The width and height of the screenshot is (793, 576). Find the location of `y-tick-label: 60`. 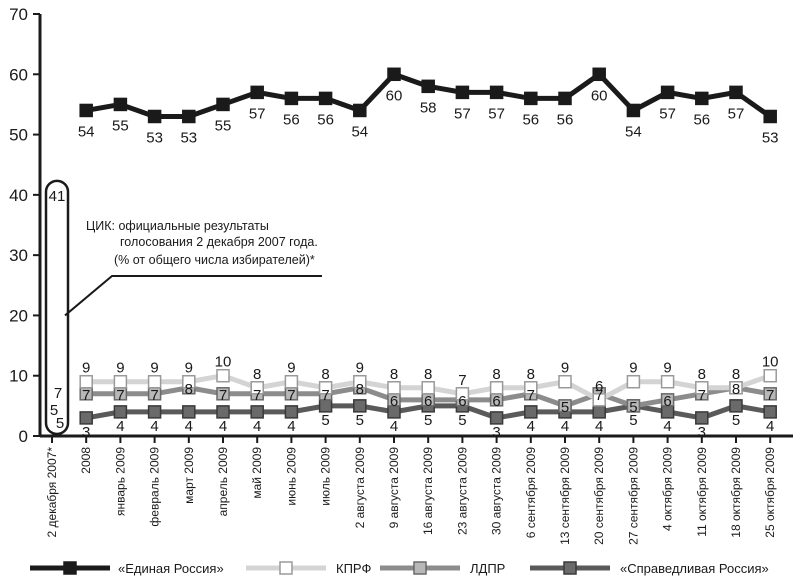

y-tick-label: 60 is located at coordinates (18, 74).